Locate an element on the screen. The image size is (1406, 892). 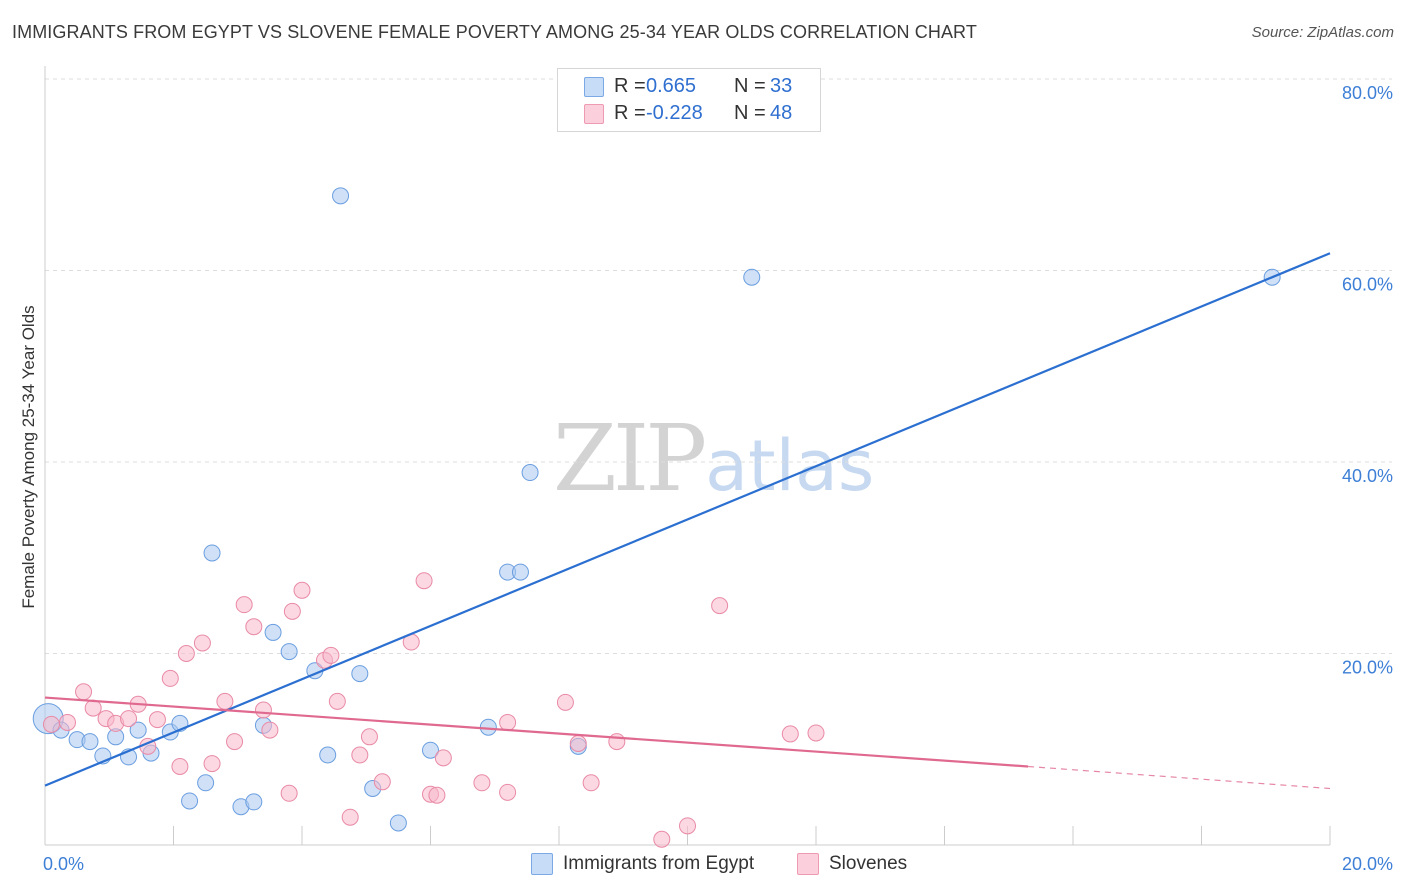
y-tick-label: 40.0% is located at coordinates (1367, 476).